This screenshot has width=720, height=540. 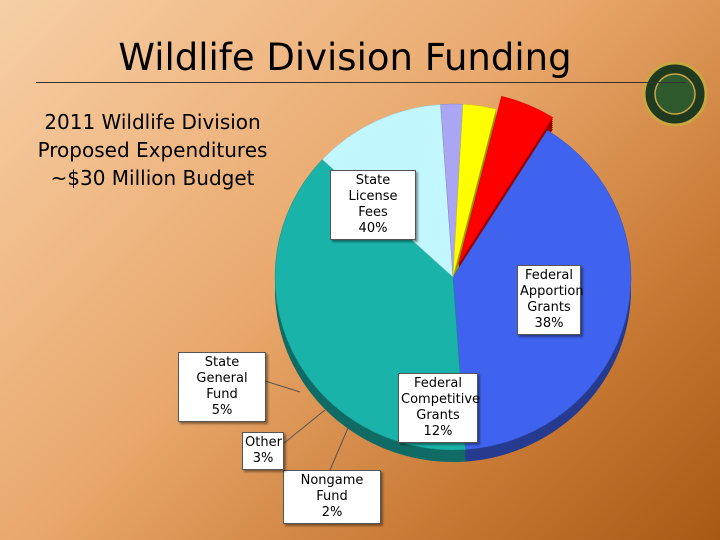 What do you see at coordinates (332, 512) in the screenshot?
I see `value-label: 2%` at bounding box center [332, 512].